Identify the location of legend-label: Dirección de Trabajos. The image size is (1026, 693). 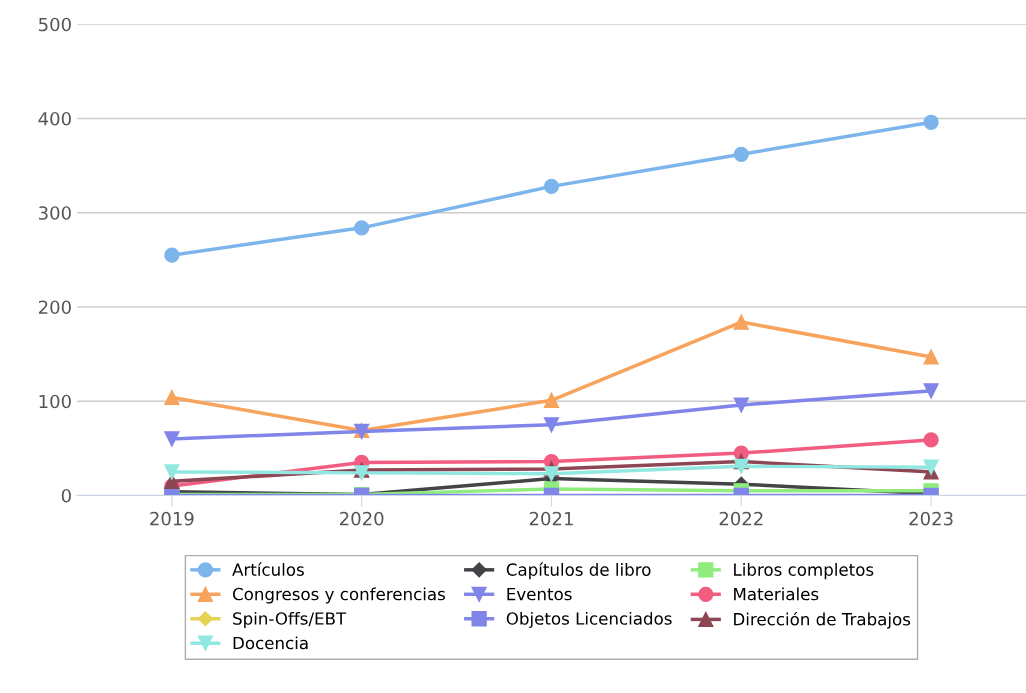
(822, 620).